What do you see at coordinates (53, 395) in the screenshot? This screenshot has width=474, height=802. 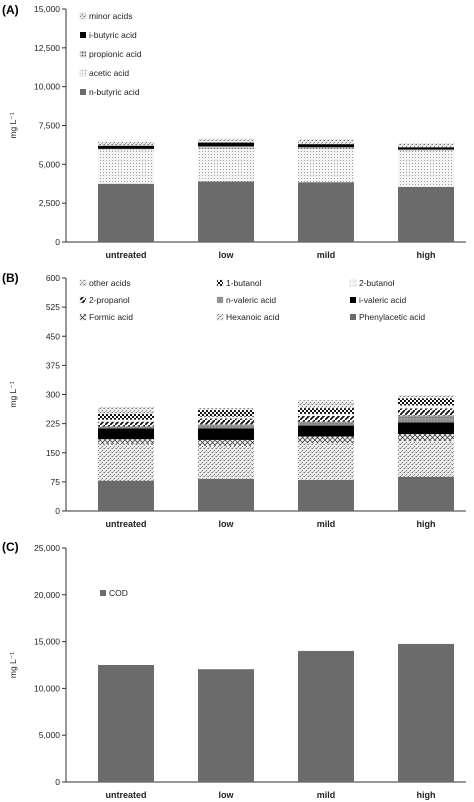 I see `y-tick-label: 300` at bounding box center [53, 395].